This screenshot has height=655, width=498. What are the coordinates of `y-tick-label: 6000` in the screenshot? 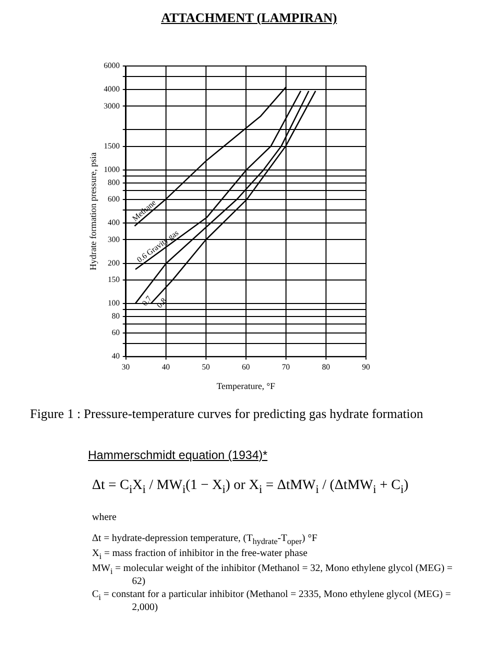 It's located at (112, 65).